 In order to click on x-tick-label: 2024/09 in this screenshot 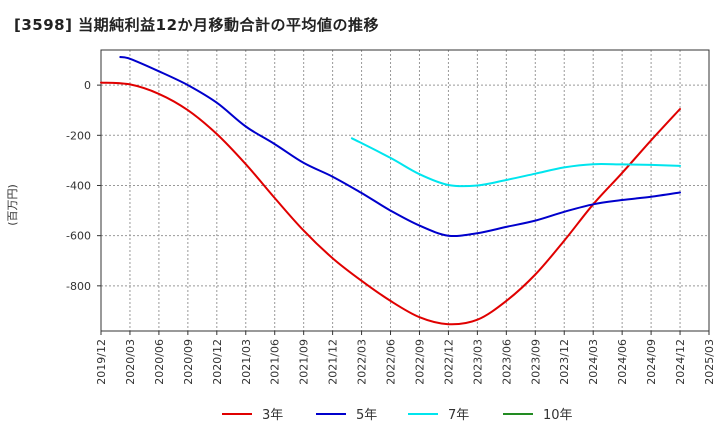, I will do `click(651, 362)`.